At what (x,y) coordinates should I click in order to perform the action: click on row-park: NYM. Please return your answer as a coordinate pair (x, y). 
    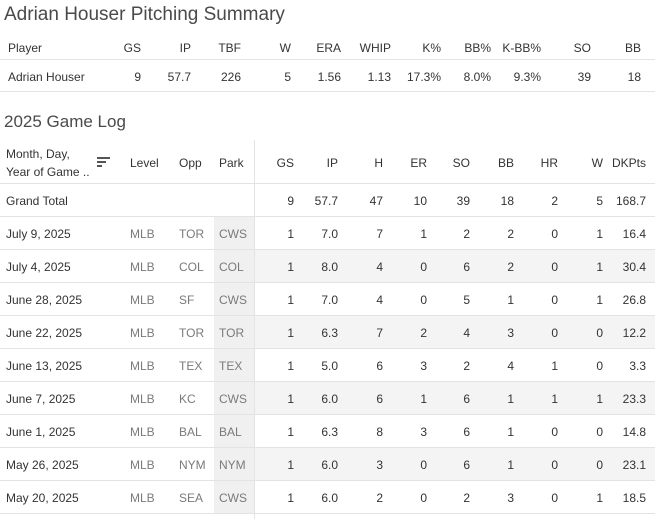
    Looking at the image, I should click on (232, 465).